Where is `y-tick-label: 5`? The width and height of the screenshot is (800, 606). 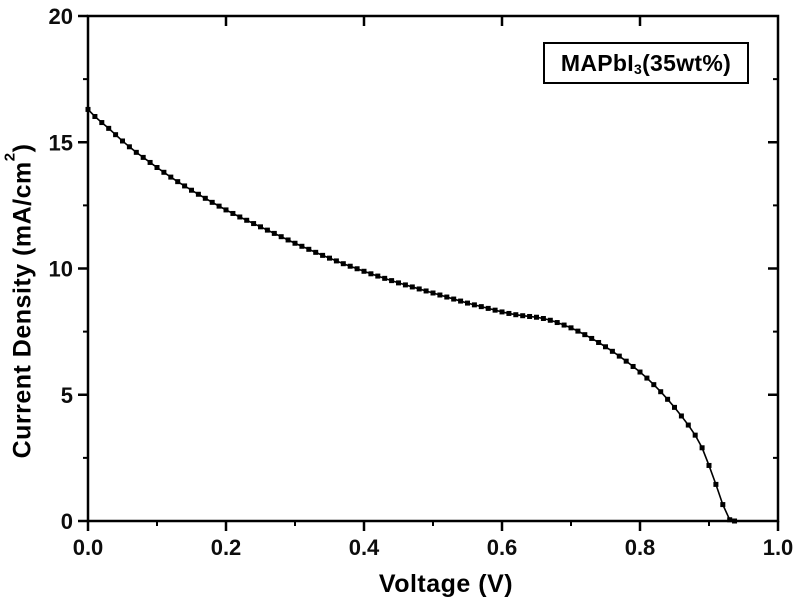
y-tick-label: 5 is located at coordinates (67, 395).